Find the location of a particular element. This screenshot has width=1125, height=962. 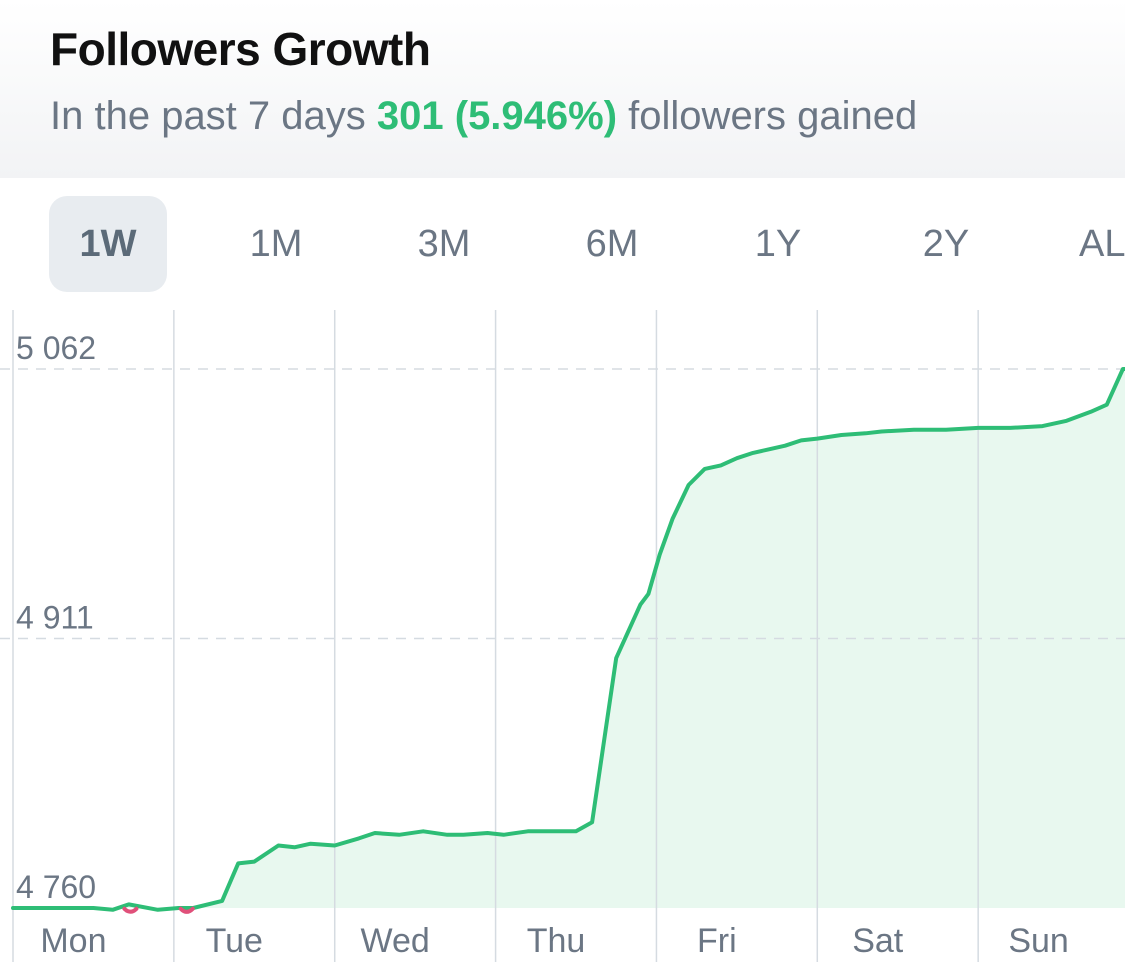

x-tick-label: Sun is located at coordinates (1038, 941).